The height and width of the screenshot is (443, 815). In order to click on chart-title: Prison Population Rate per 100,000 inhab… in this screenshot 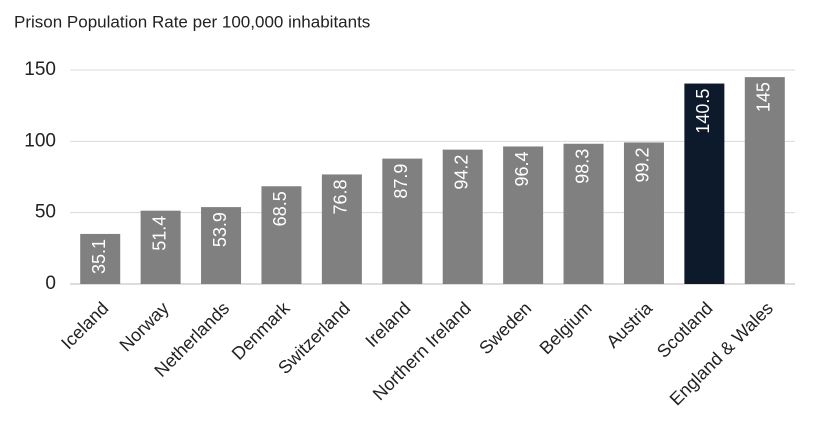, I will do `click(192, 21)`.